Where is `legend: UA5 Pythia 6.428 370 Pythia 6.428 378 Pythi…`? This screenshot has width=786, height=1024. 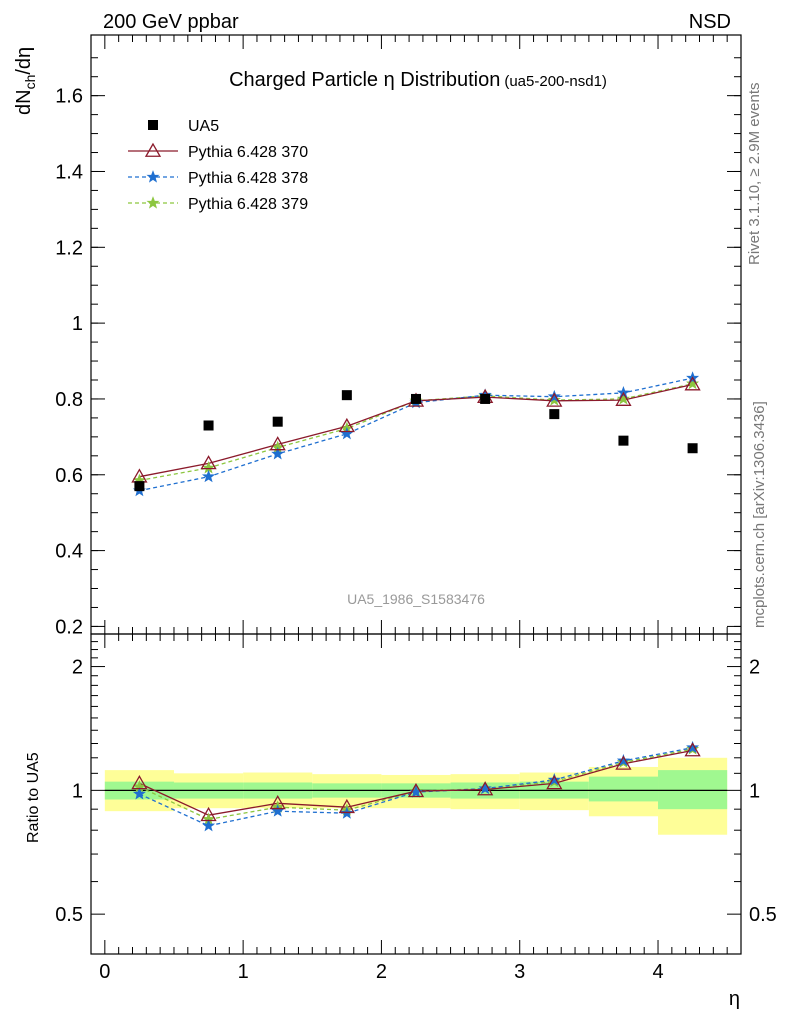
legend: UA5 Pythia 6.428 370 Pythia 6.428 378 Pythi… is located at coordinates (218, 165).